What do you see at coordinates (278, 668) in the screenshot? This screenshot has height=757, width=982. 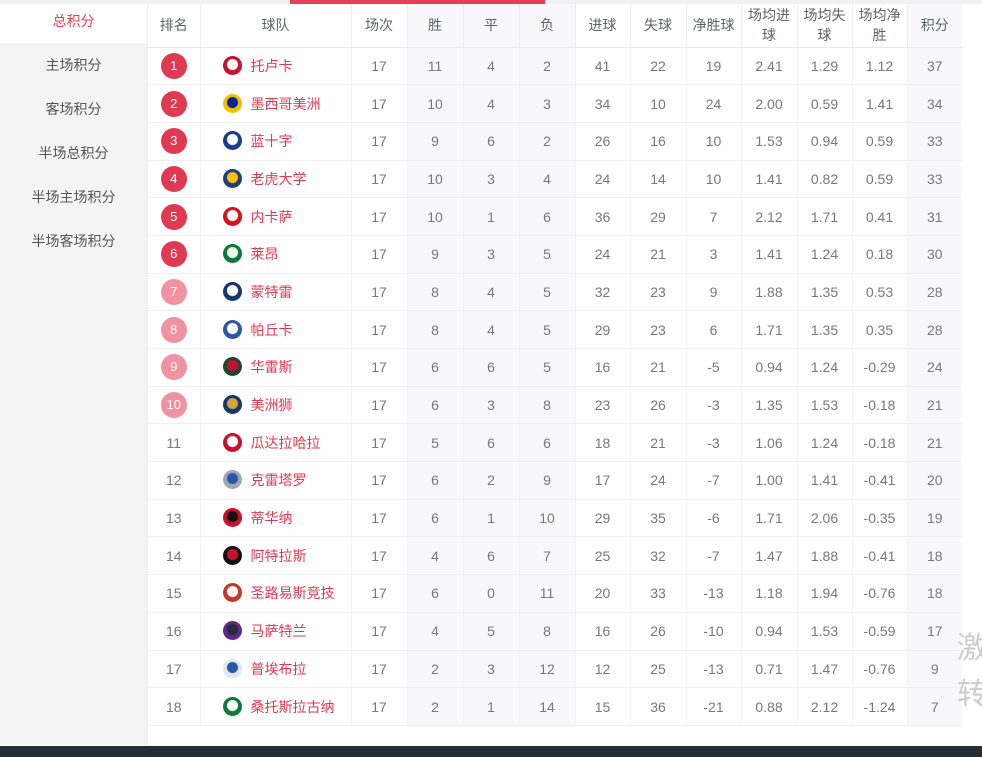 I see `team-name-link: 普埃布拉` at bounding box center [278, 668].